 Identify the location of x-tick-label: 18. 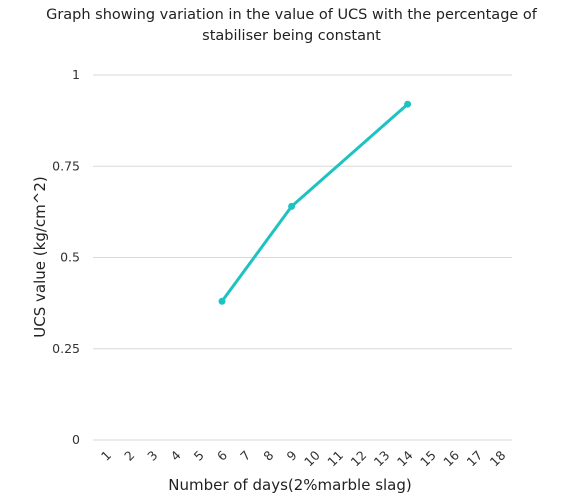
(498, 458).